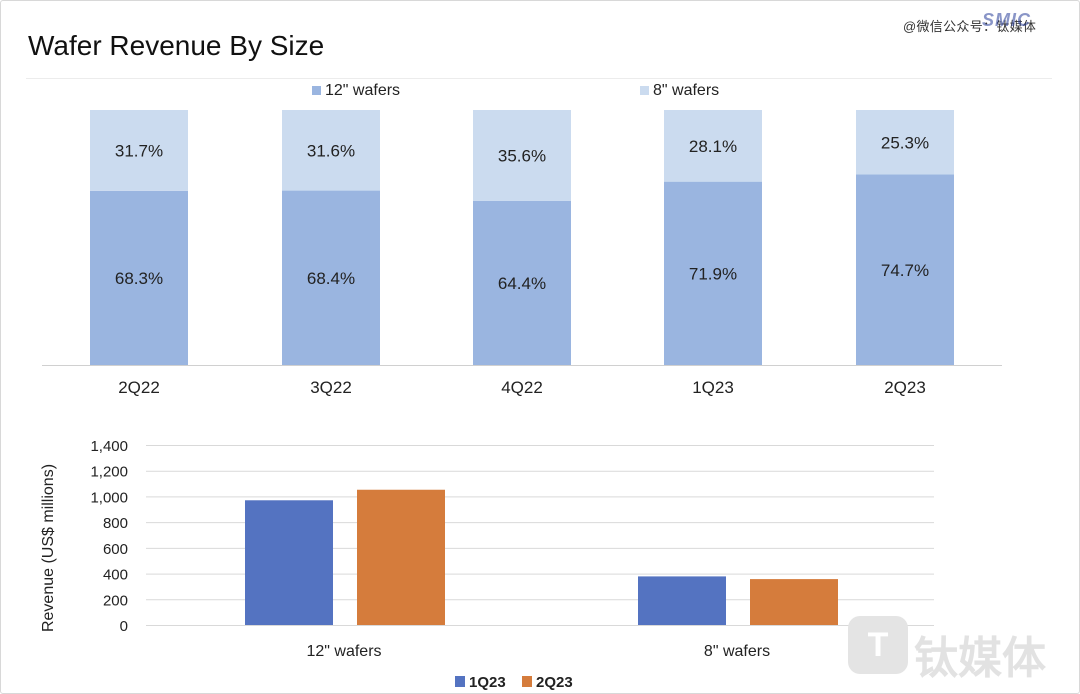  Describe the element at coordinates (686, 90) in the screenshot. I see `legend-label-8in: 8" wafers` at that location.